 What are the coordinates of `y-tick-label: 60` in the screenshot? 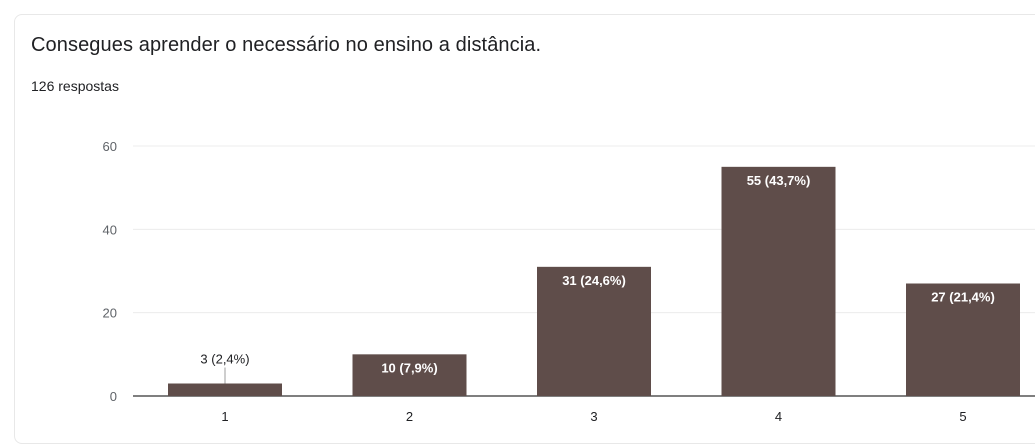 It's located at (110, 146).